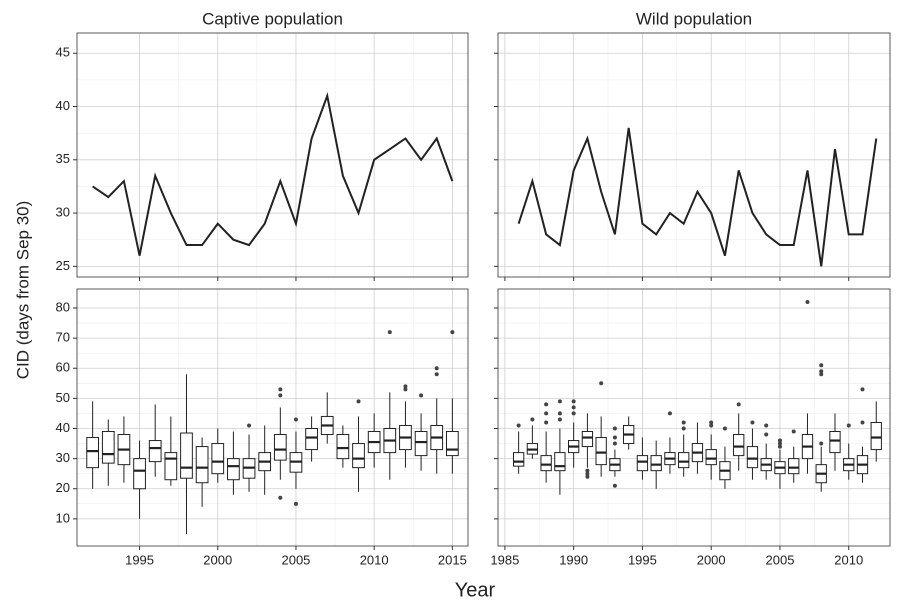  I want to click on y-tick-label: 45, so click(63, 52).